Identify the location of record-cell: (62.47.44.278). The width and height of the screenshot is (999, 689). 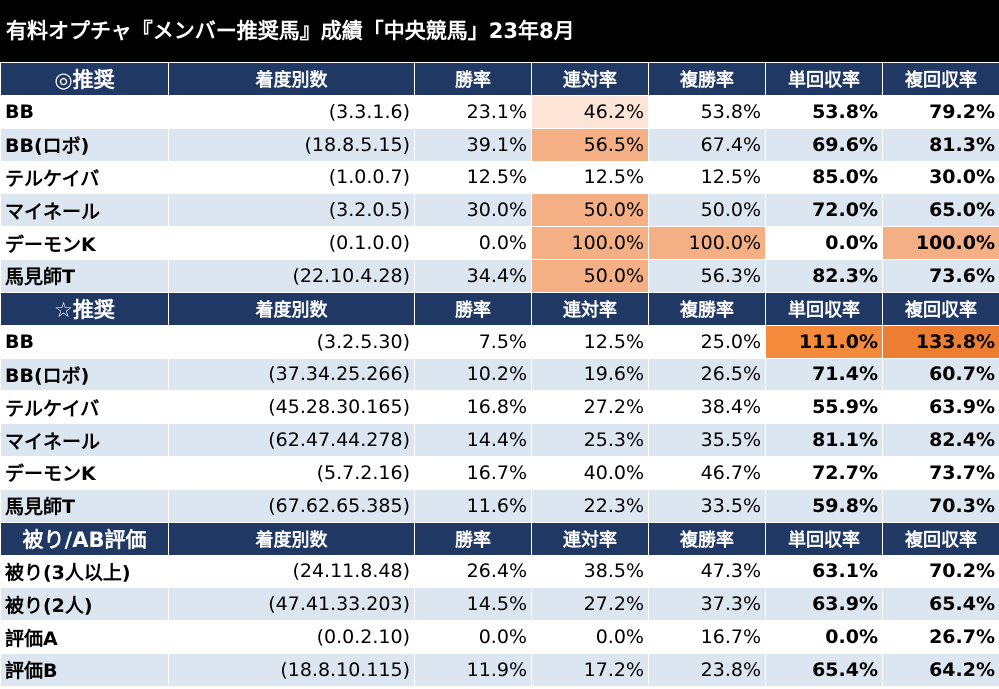
(291, 440).